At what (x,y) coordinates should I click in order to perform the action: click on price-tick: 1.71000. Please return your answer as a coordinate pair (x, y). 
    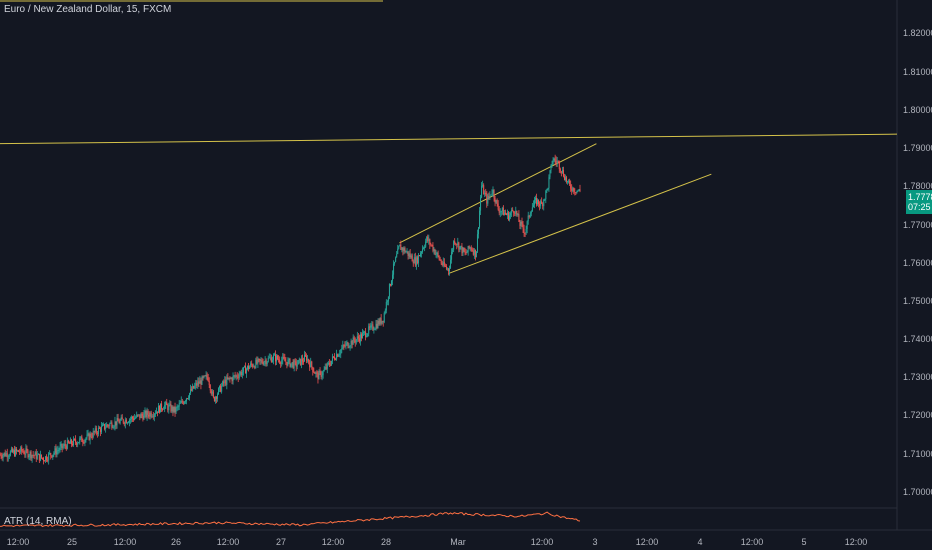
    Looking at the image, I should click on (917, 454).